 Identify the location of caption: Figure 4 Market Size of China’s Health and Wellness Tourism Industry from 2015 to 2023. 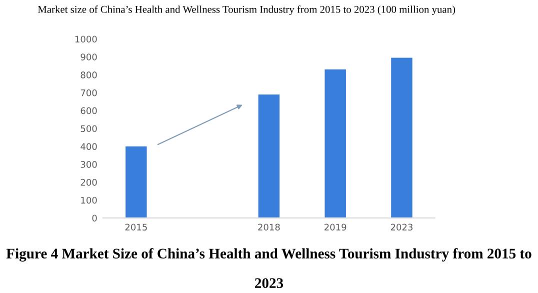
(269, 268).